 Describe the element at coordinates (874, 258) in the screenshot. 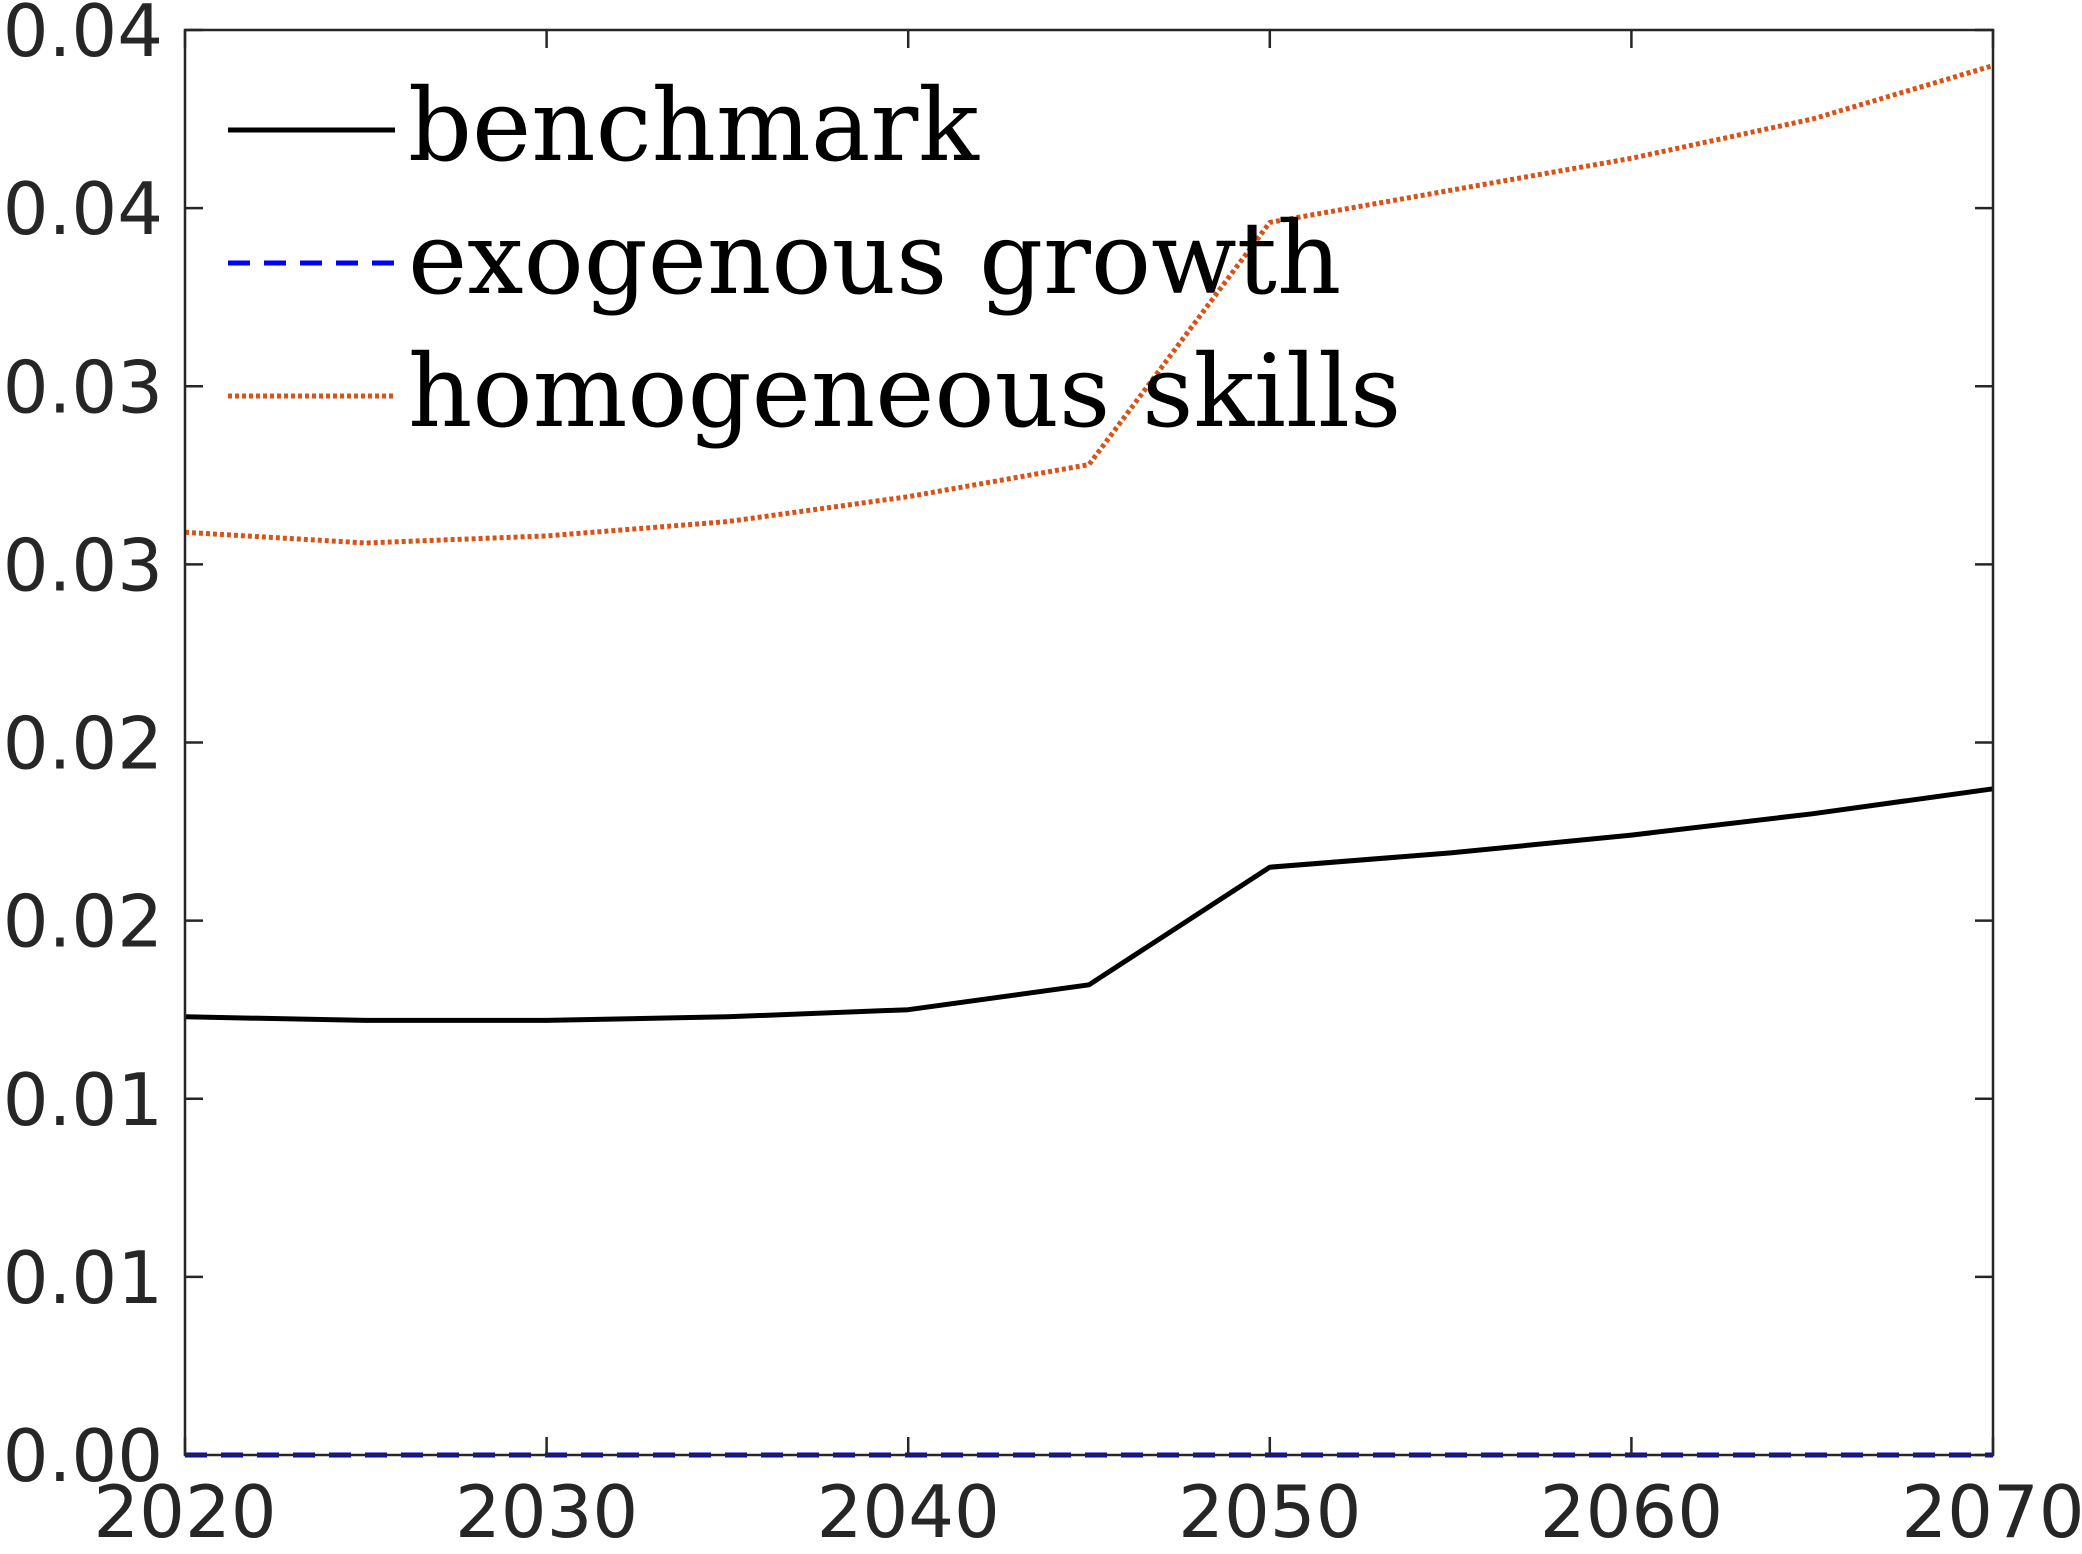

I see `legend-label-exogenous-growth: exogenous growth` at that location.